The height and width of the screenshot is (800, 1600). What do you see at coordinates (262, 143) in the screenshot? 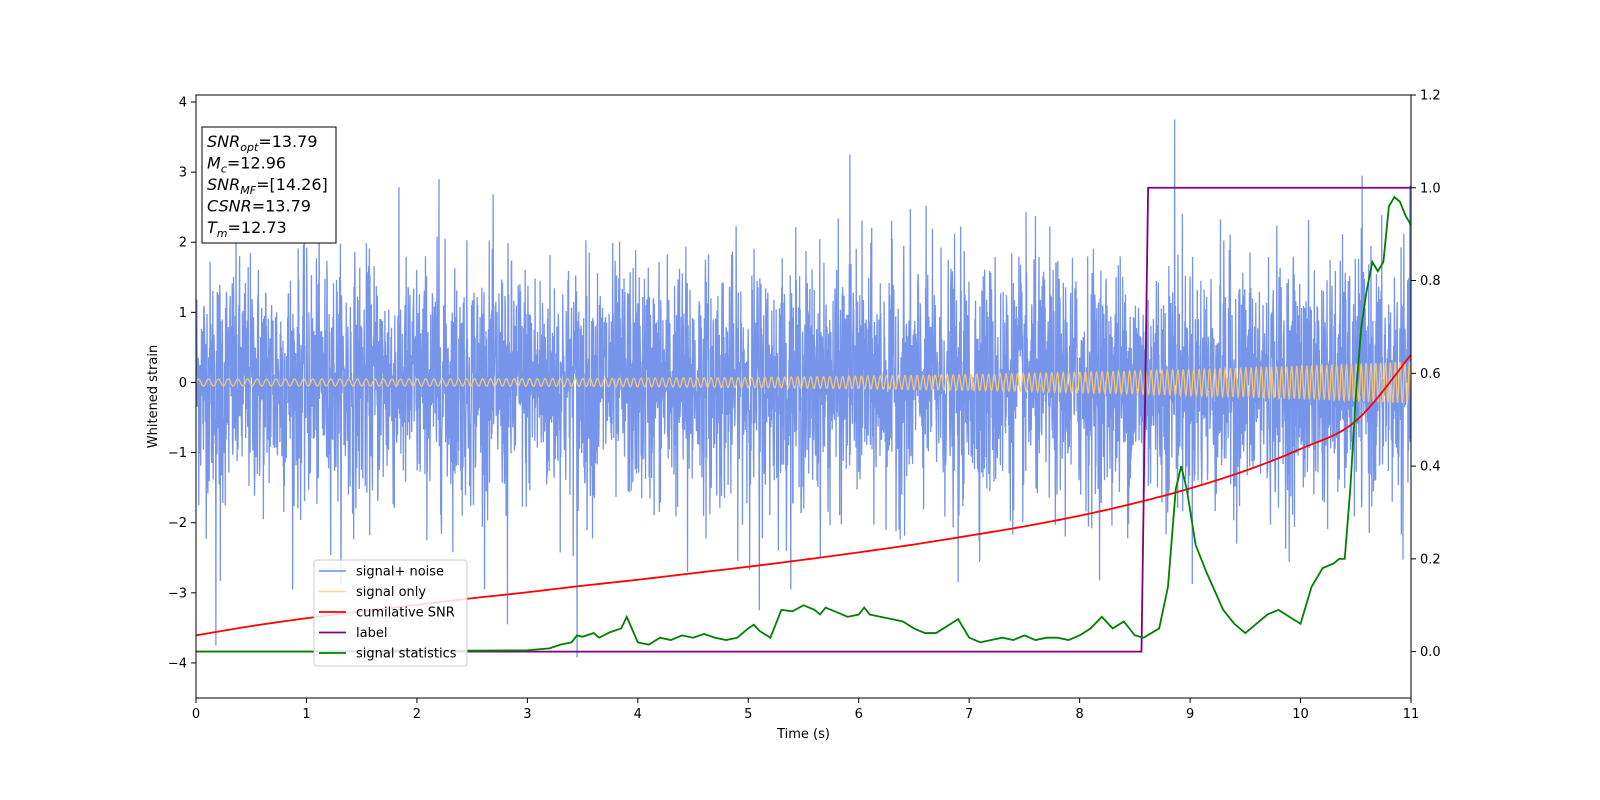
I see `info-line: SNRopt=13.79` at bounding box center [262, 143].